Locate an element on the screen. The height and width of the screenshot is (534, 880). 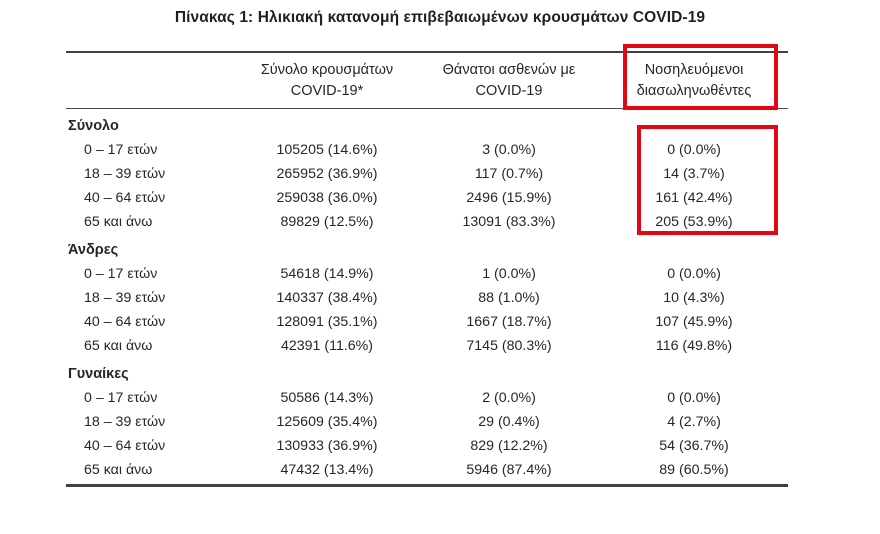
header-intubated: Νοσηλευόμενοι διασωληνωθέντες is located at coordinates (694, 81).